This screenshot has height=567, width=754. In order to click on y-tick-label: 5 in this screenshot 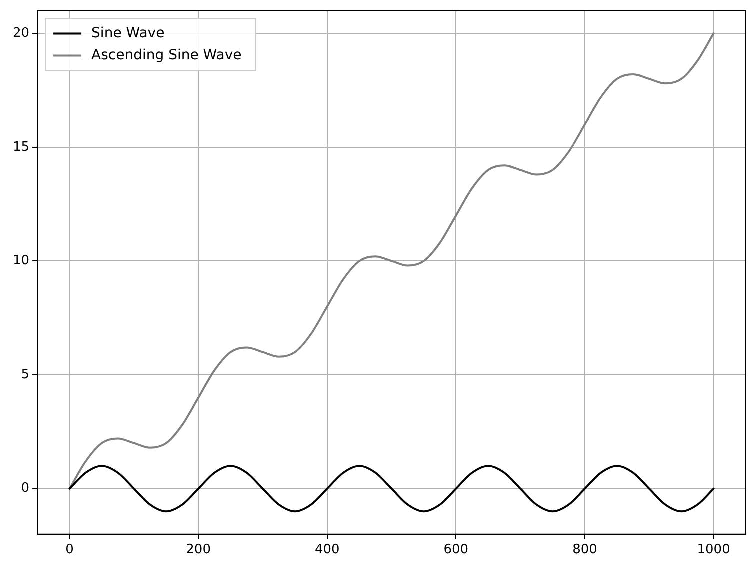, I will do `click(25, 374)`.